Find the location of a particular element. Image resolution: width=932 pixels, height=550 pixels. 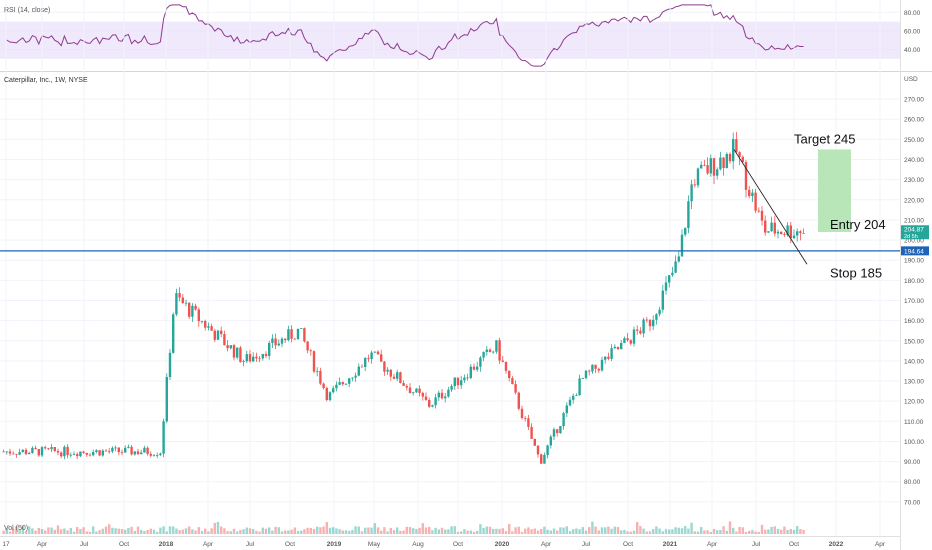

annotations: Target 245 Entry 204 Stop 185 is located at coordinates (840, 205).